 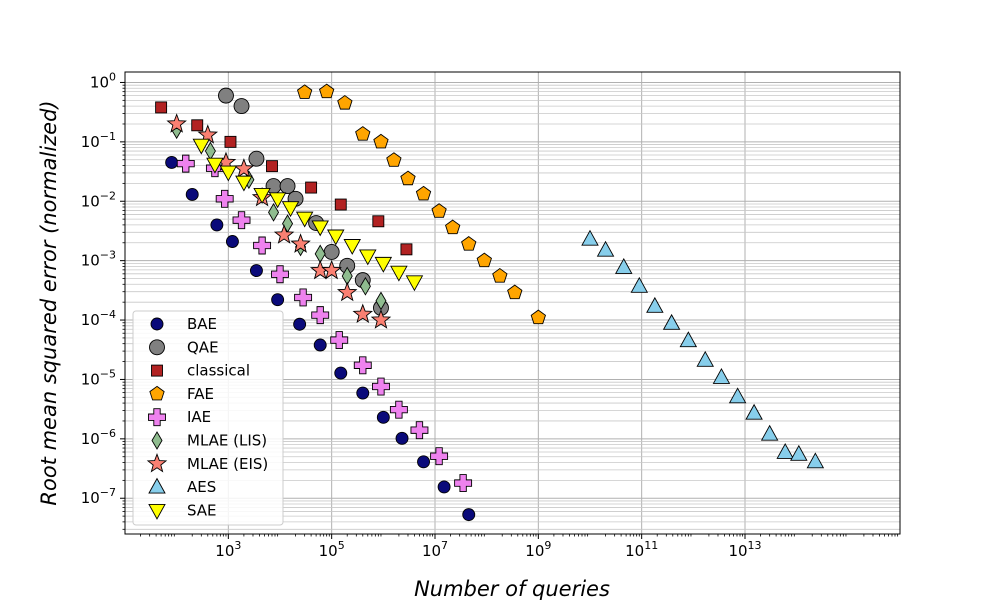 What do you see at coordinates (103, 80) in the screenshot?
I see `y-tick-label: 10⁰` at bounding box center [103, 80].